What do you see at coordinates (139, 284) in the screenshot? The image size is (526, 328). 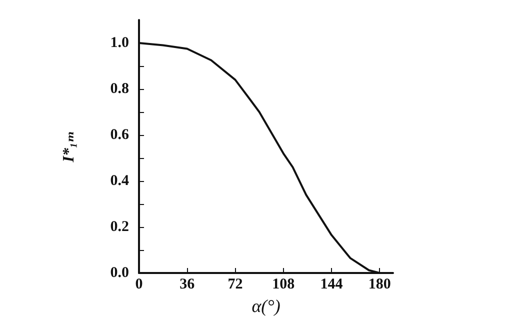 I see `x-tick-label: 0` at bounding box center [139, 284].